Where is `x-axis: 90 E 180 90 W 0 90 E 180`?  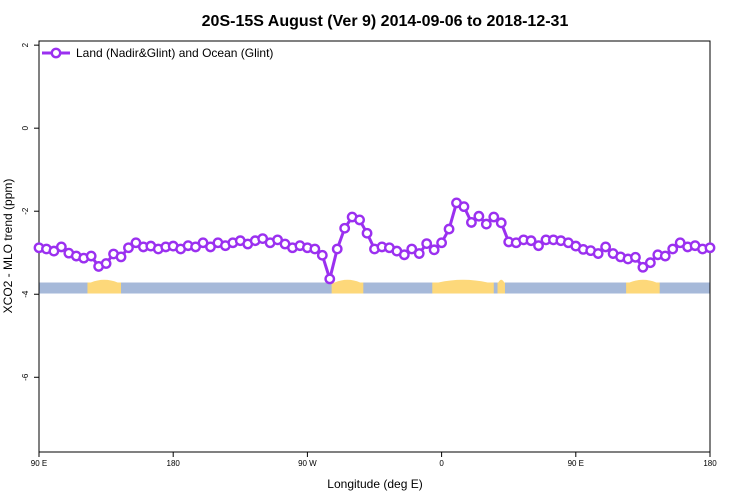 x-axis: 90 E 180 90 W 0 90 E 180 is located at coordinates (374, 460).